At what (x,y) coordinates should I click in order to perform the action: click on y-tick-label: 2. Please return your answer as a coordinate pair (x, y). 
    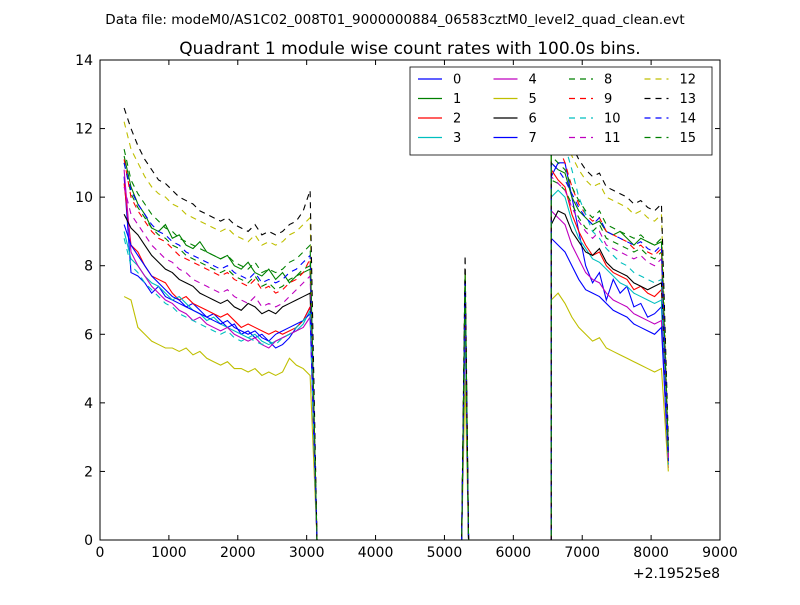
    Looking at the image, I should click on (88, 472).